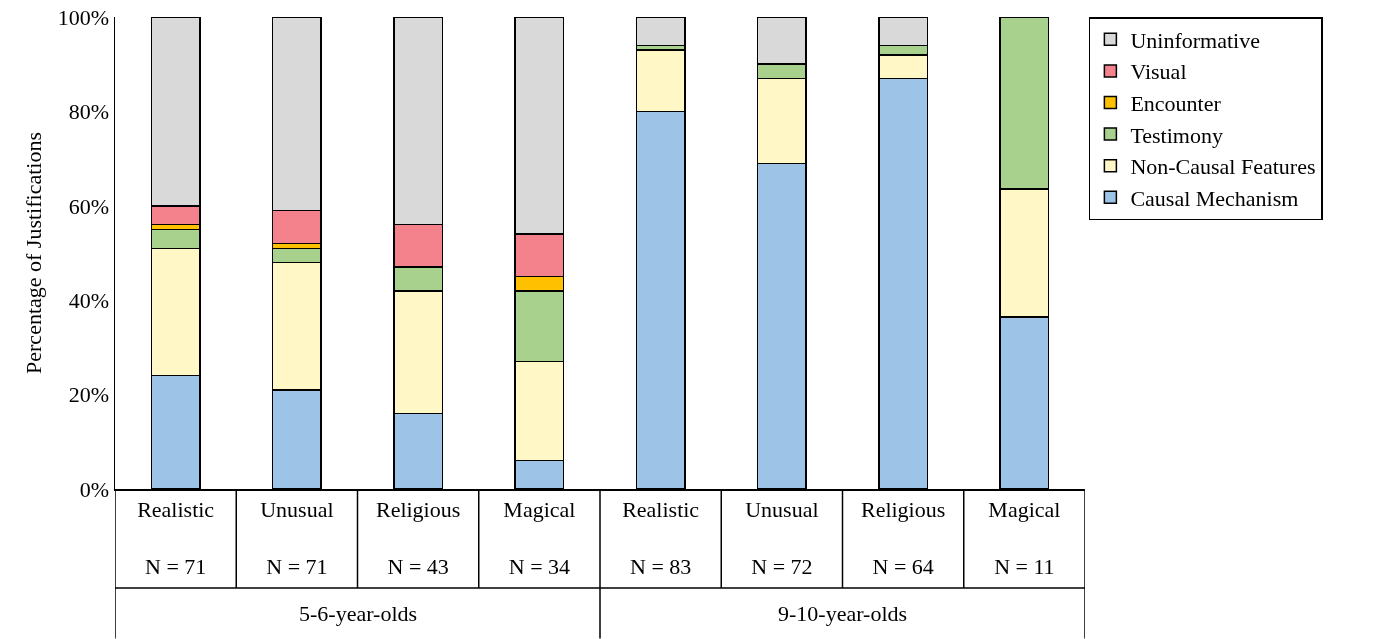  Describe the element at coordinates (89, 300) in the screenshot. I see `y-tick-label: 40%` at that location.